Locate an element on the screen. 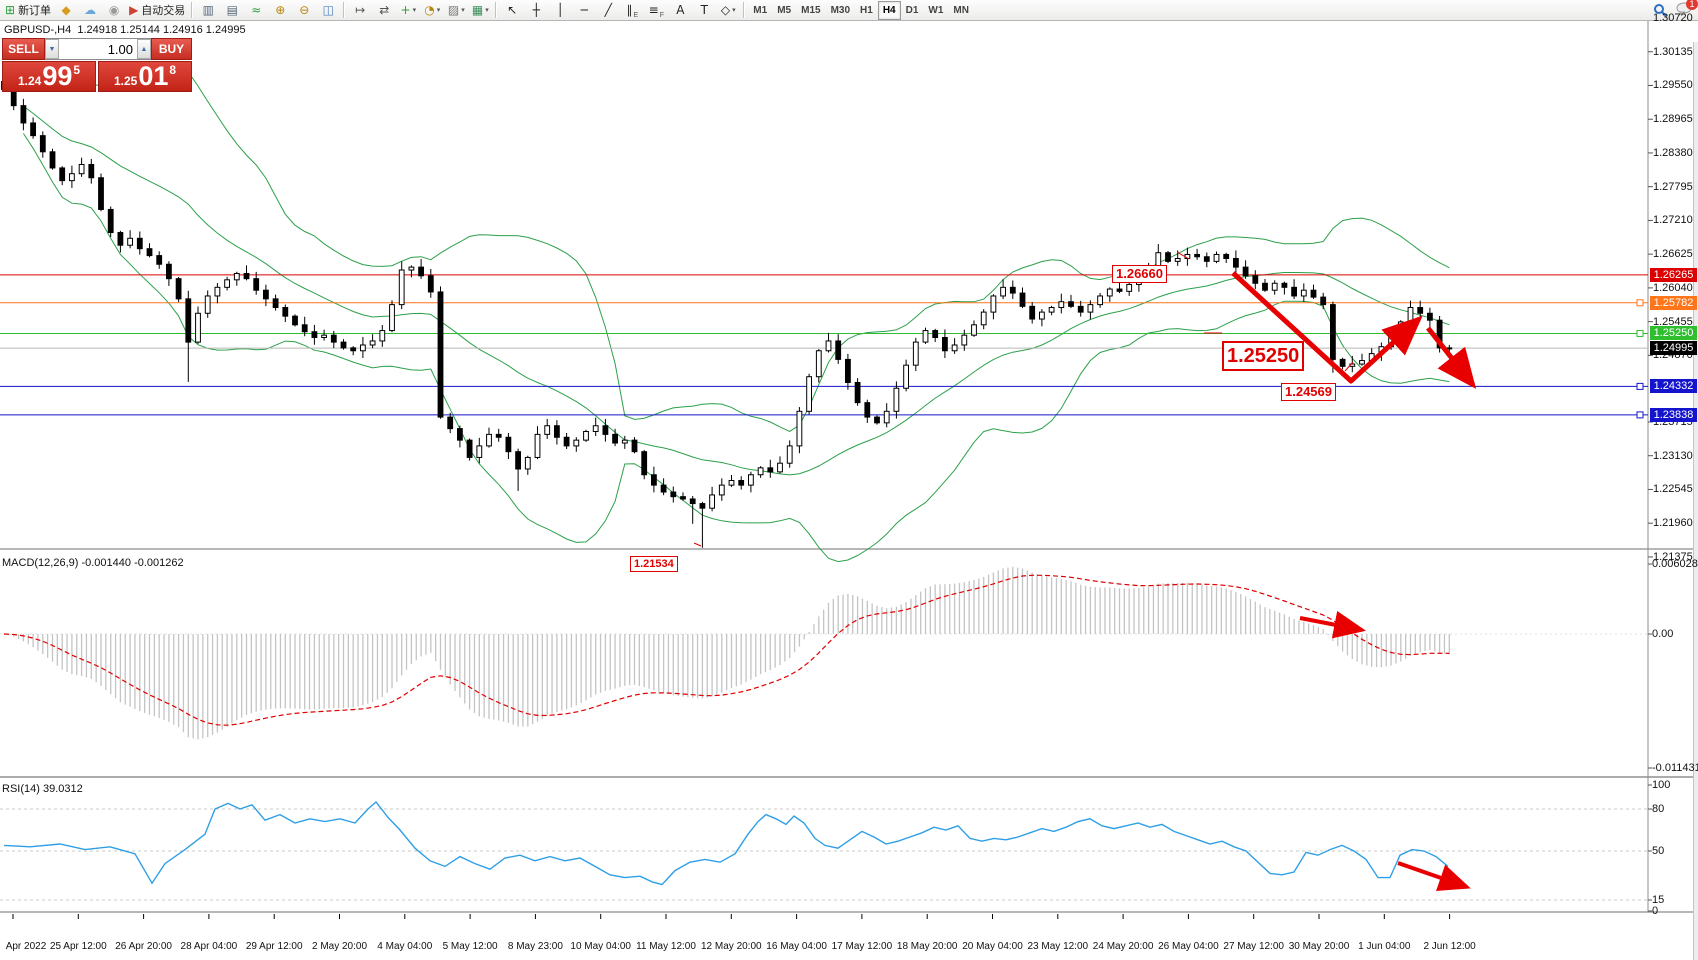 This screenshot has width=1698, height=960. periods-button: ◔ ▾ is located at coordinates (432, 10).